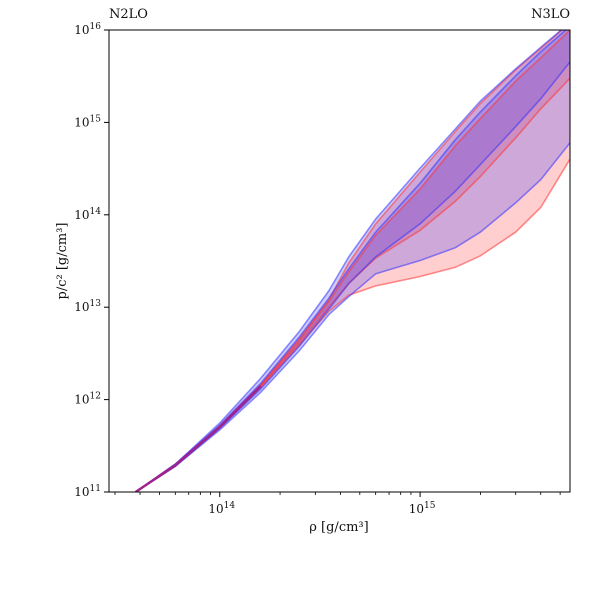 This screenshot has height=600, width=600. Describe the element at coordinates (87, 491) in the screenshot. I see `y-tick-label: 1011` at that location.